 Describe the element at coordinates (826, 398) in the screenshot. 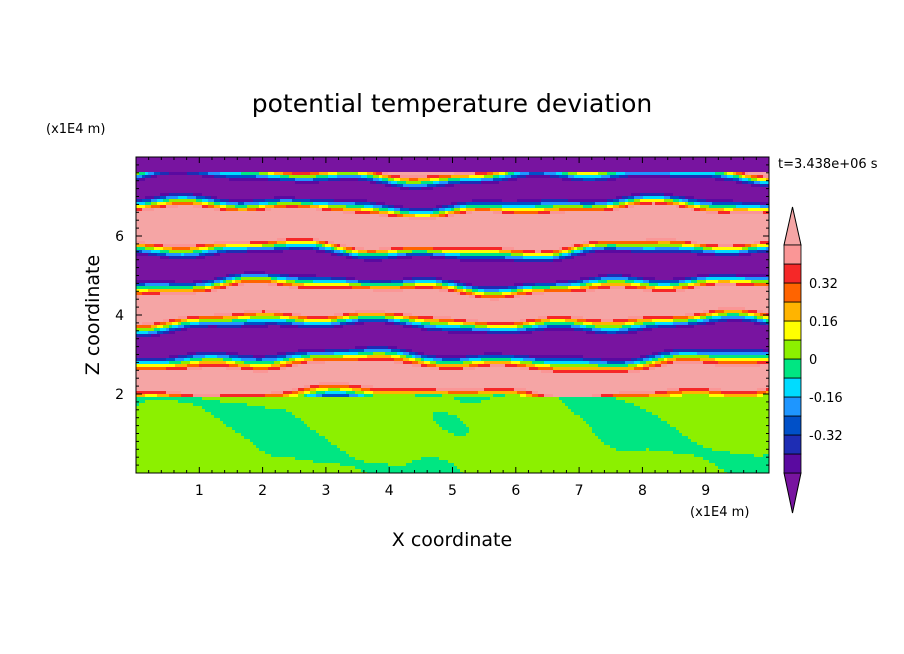

I see `colorbar-label: -0.16` at that location.